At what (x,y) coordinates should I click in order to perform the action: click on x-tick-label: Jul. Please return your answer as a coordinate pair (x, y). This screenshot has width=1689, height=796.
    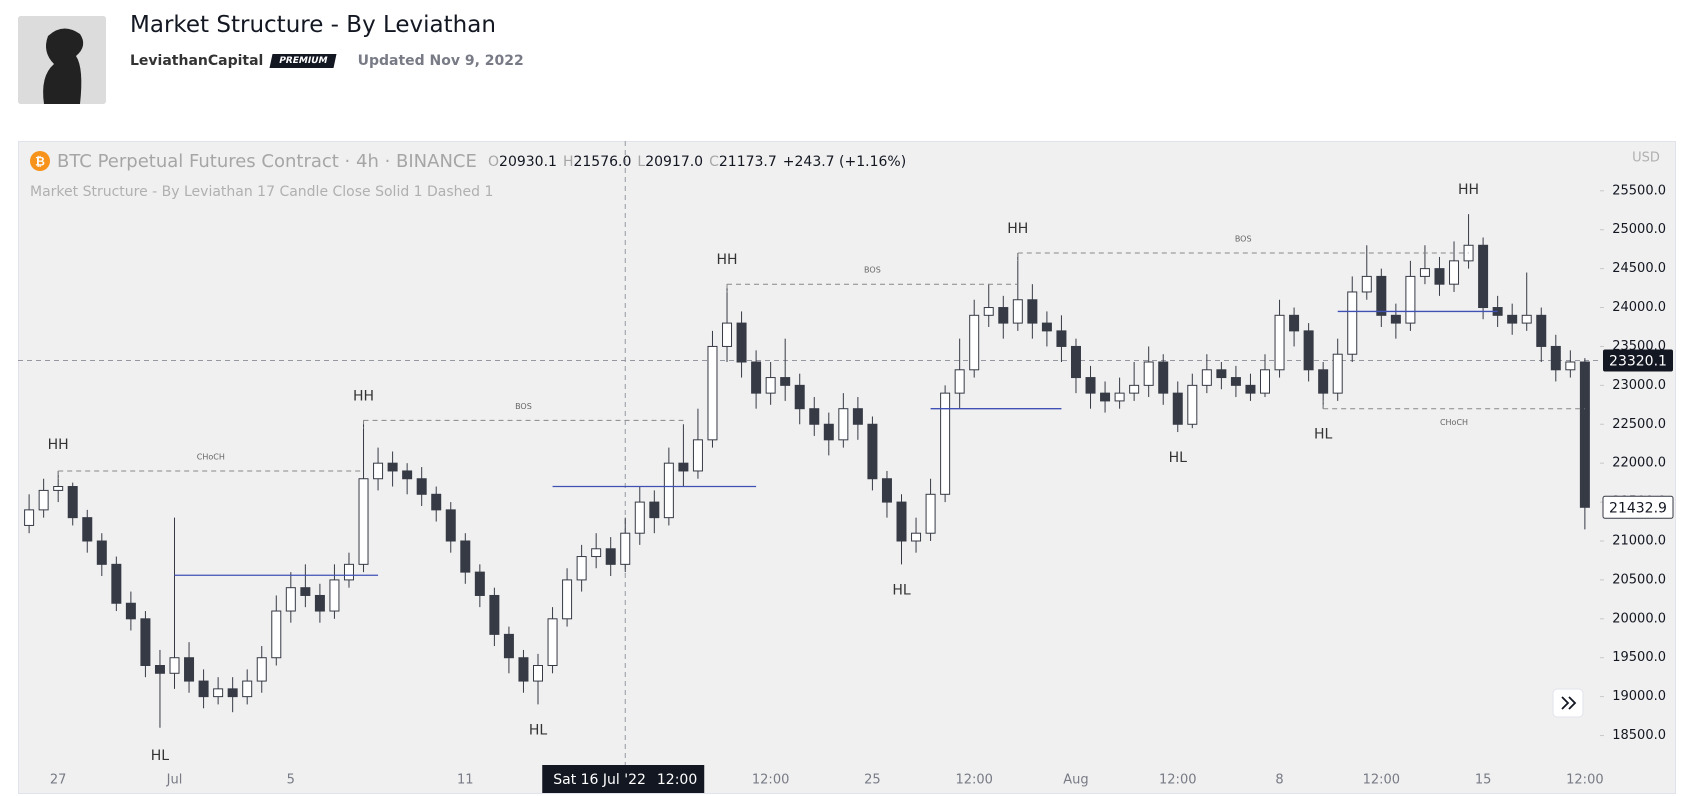
    Looking at the image, I should click on (174, 780).